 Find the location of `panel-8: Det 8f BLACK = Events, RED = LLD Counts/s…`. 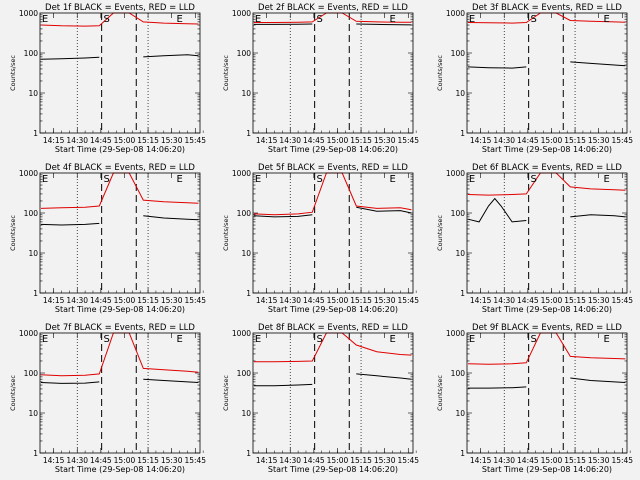

panel-8: Det 8f BLACK = Events, RED = LLD Counts/s… is located at coordinates (320, 398).